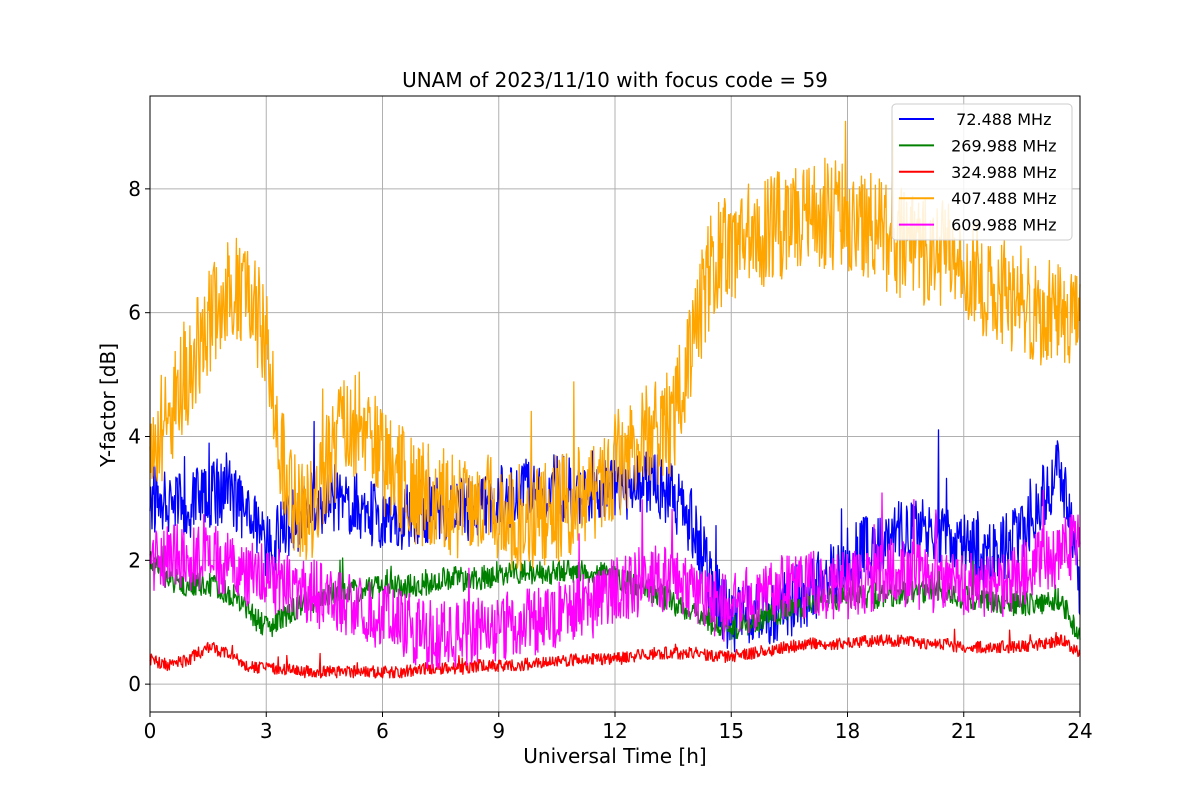 This screenshot has width=1200, height=800. I want to click on x-tick-label: 24, so click(1079, 731).